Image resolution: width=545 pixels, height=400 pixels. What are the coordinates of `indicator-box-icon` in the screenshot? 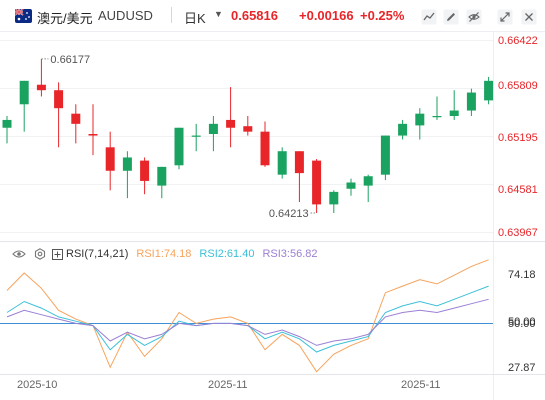 It's located at (57, 254).